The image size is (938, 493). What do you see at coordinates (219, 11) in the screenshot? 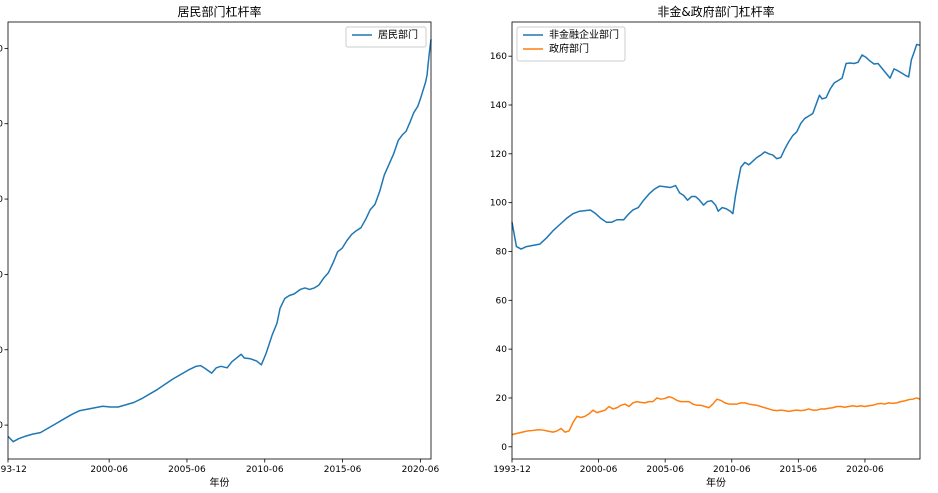
I see `chart-title: 居民部门杠杆率` at bounding box center [219, 11].